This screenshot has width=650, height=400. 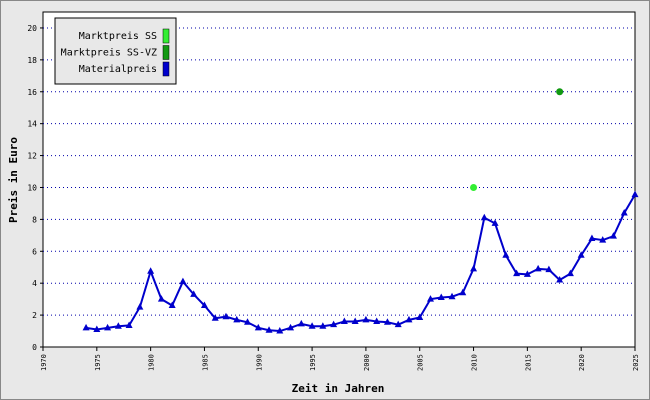 I want to click on x-tick-label: 1995, so click(x=313, y=362).